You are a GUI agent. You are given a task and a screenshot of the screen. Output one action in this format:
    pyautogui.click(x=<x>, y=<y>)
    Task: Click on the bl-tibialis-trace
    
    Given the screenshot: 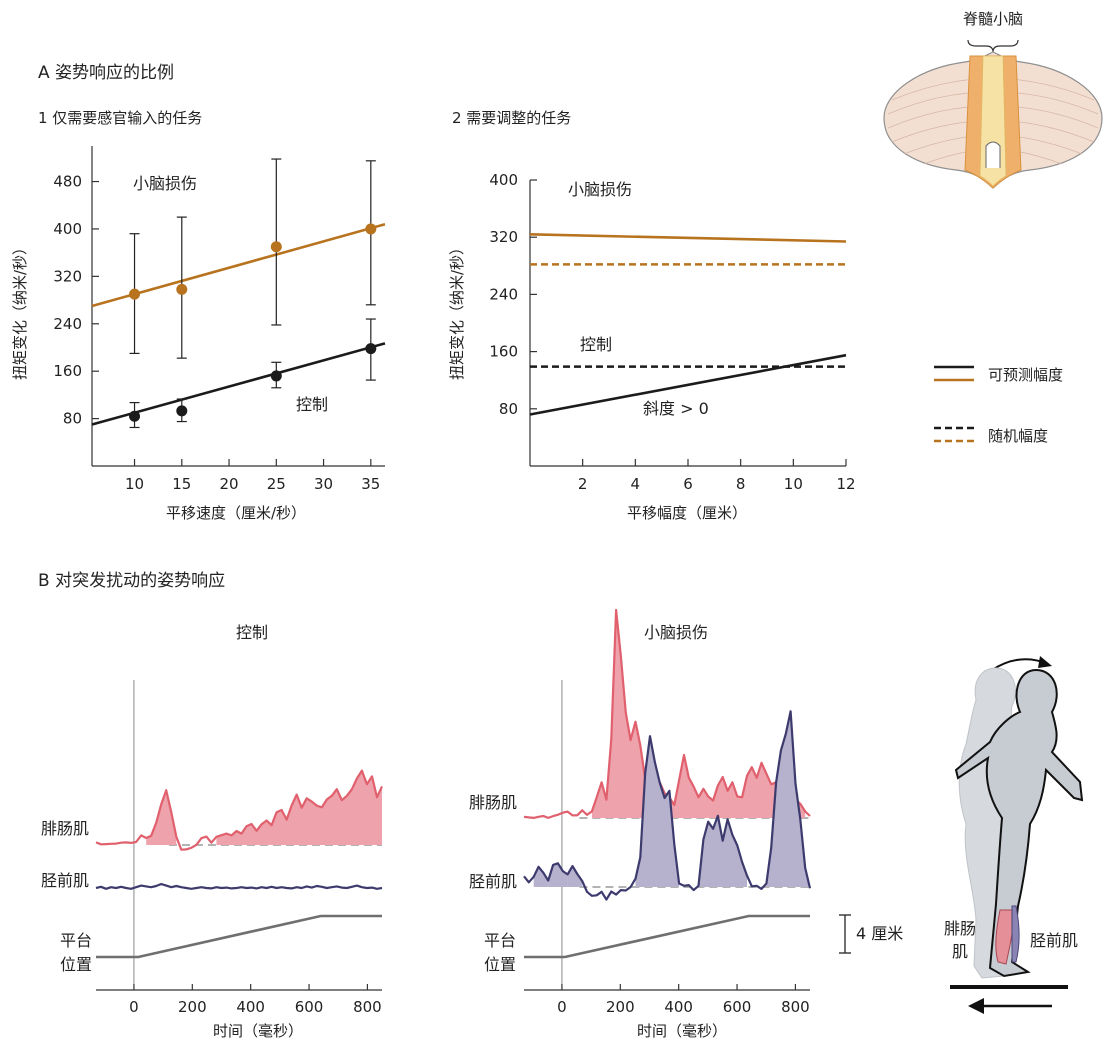 What is the action you would take?
    pyautogui.click(x=667, y=805)
    